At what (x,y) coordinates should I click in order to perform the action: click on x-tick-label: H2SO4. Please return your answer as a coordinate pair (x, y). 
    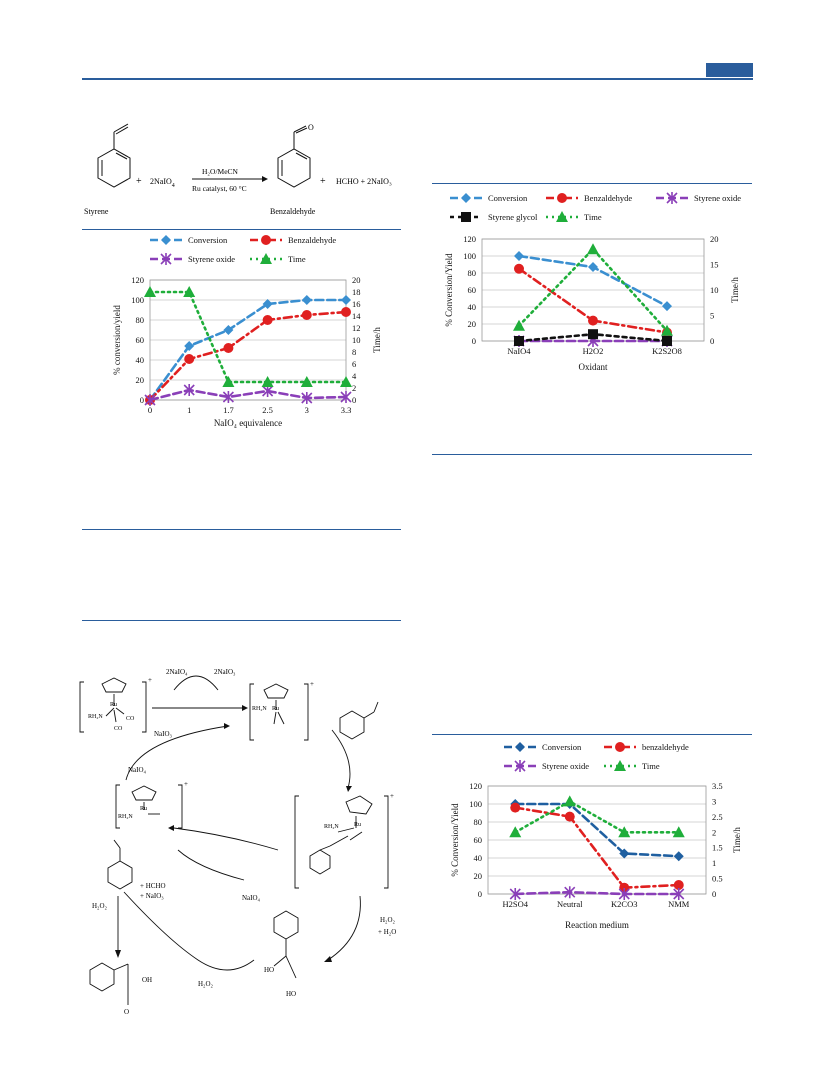
    Looking at the image, I should click on (515, 904).